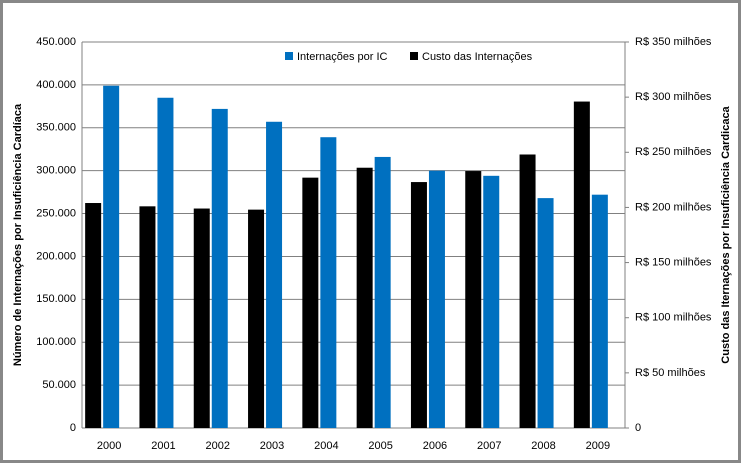 This screenshot has height=463, width=741. What do you see at coordinates (56, 42) in the screenshot?
I see `y-tick-label: 450.000` at bounding box center [56, 42].